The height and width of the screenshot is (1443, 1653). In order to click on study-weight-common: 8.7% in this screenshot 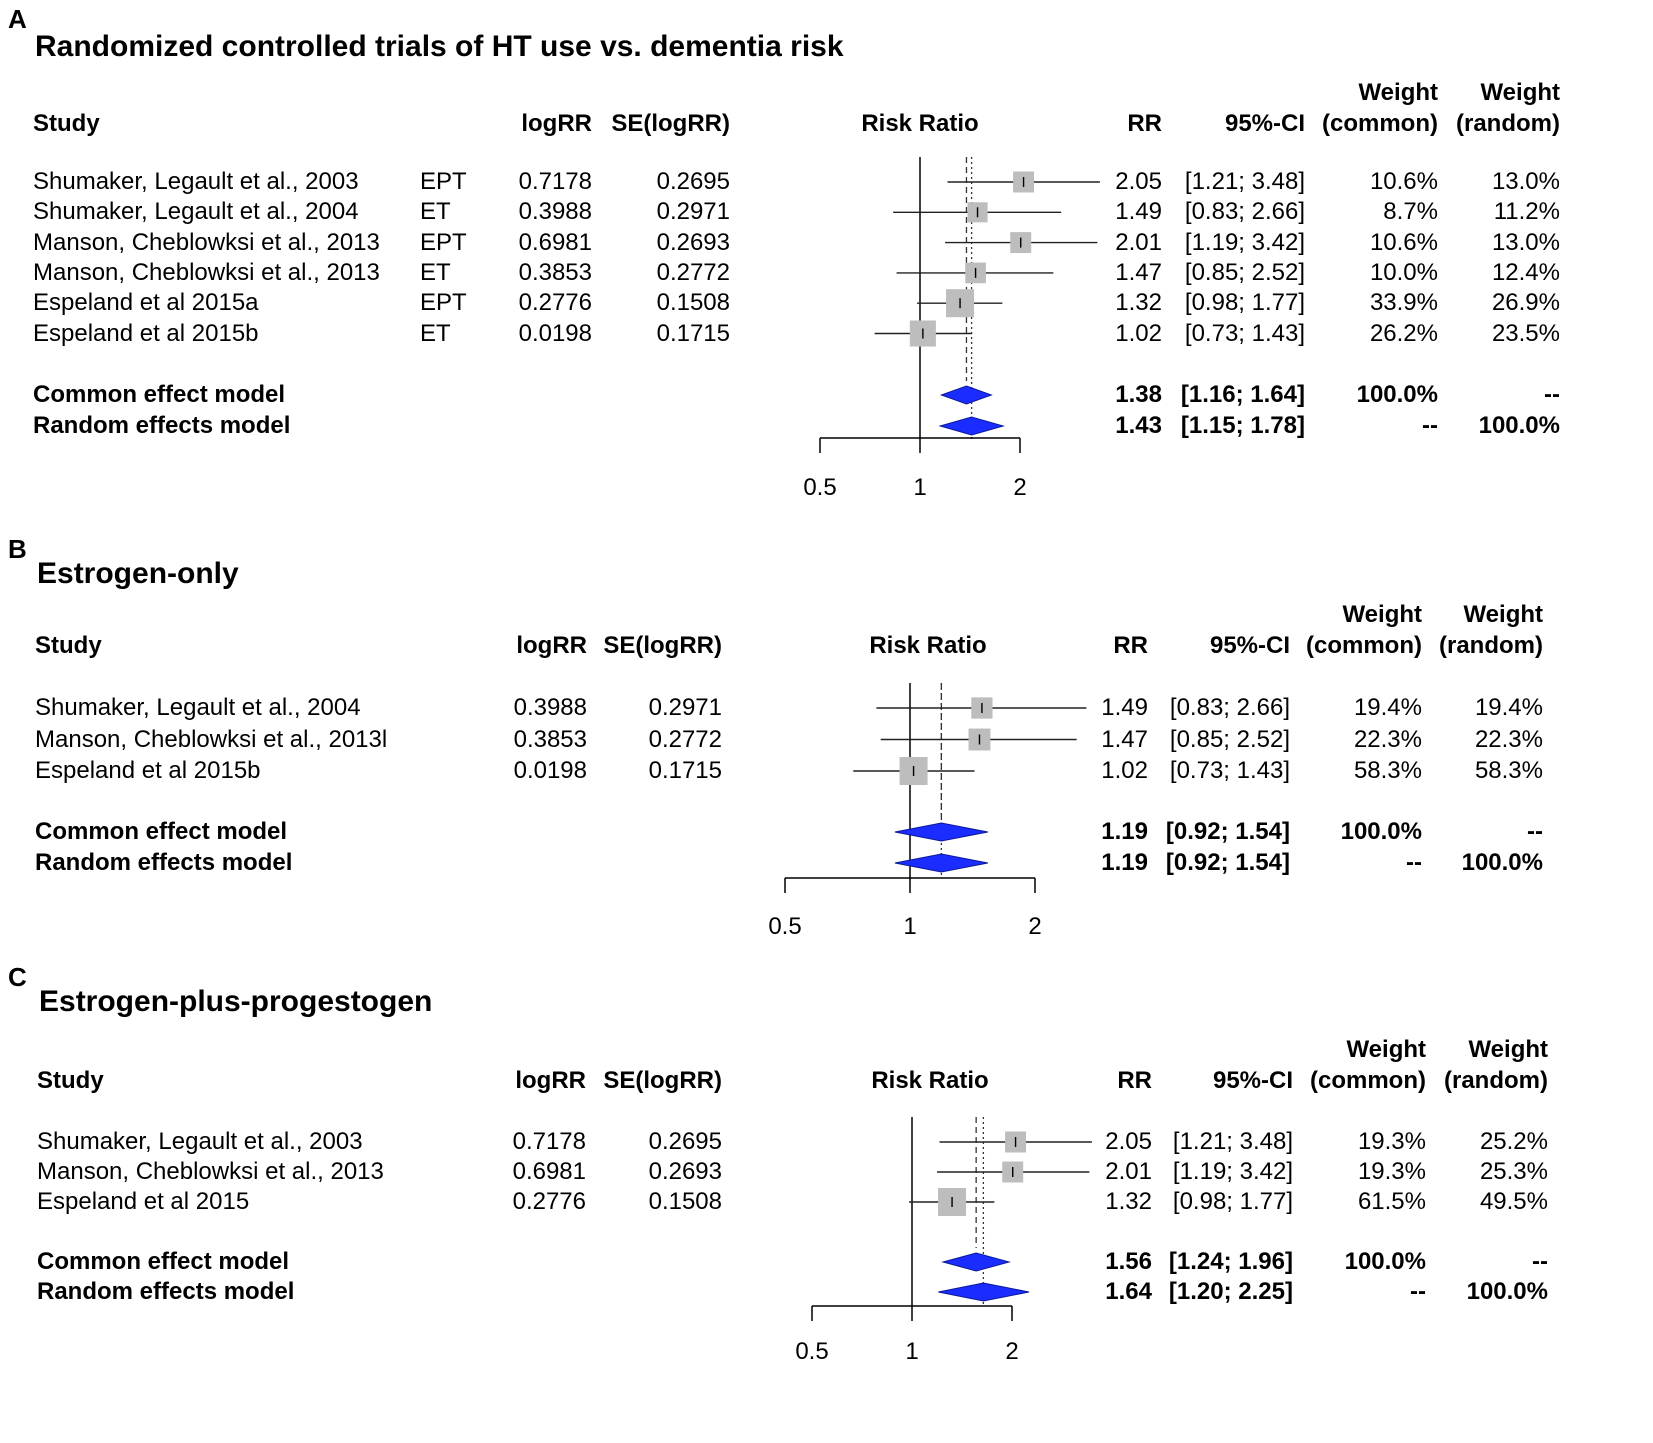, I will do `click(1410, 212)`.